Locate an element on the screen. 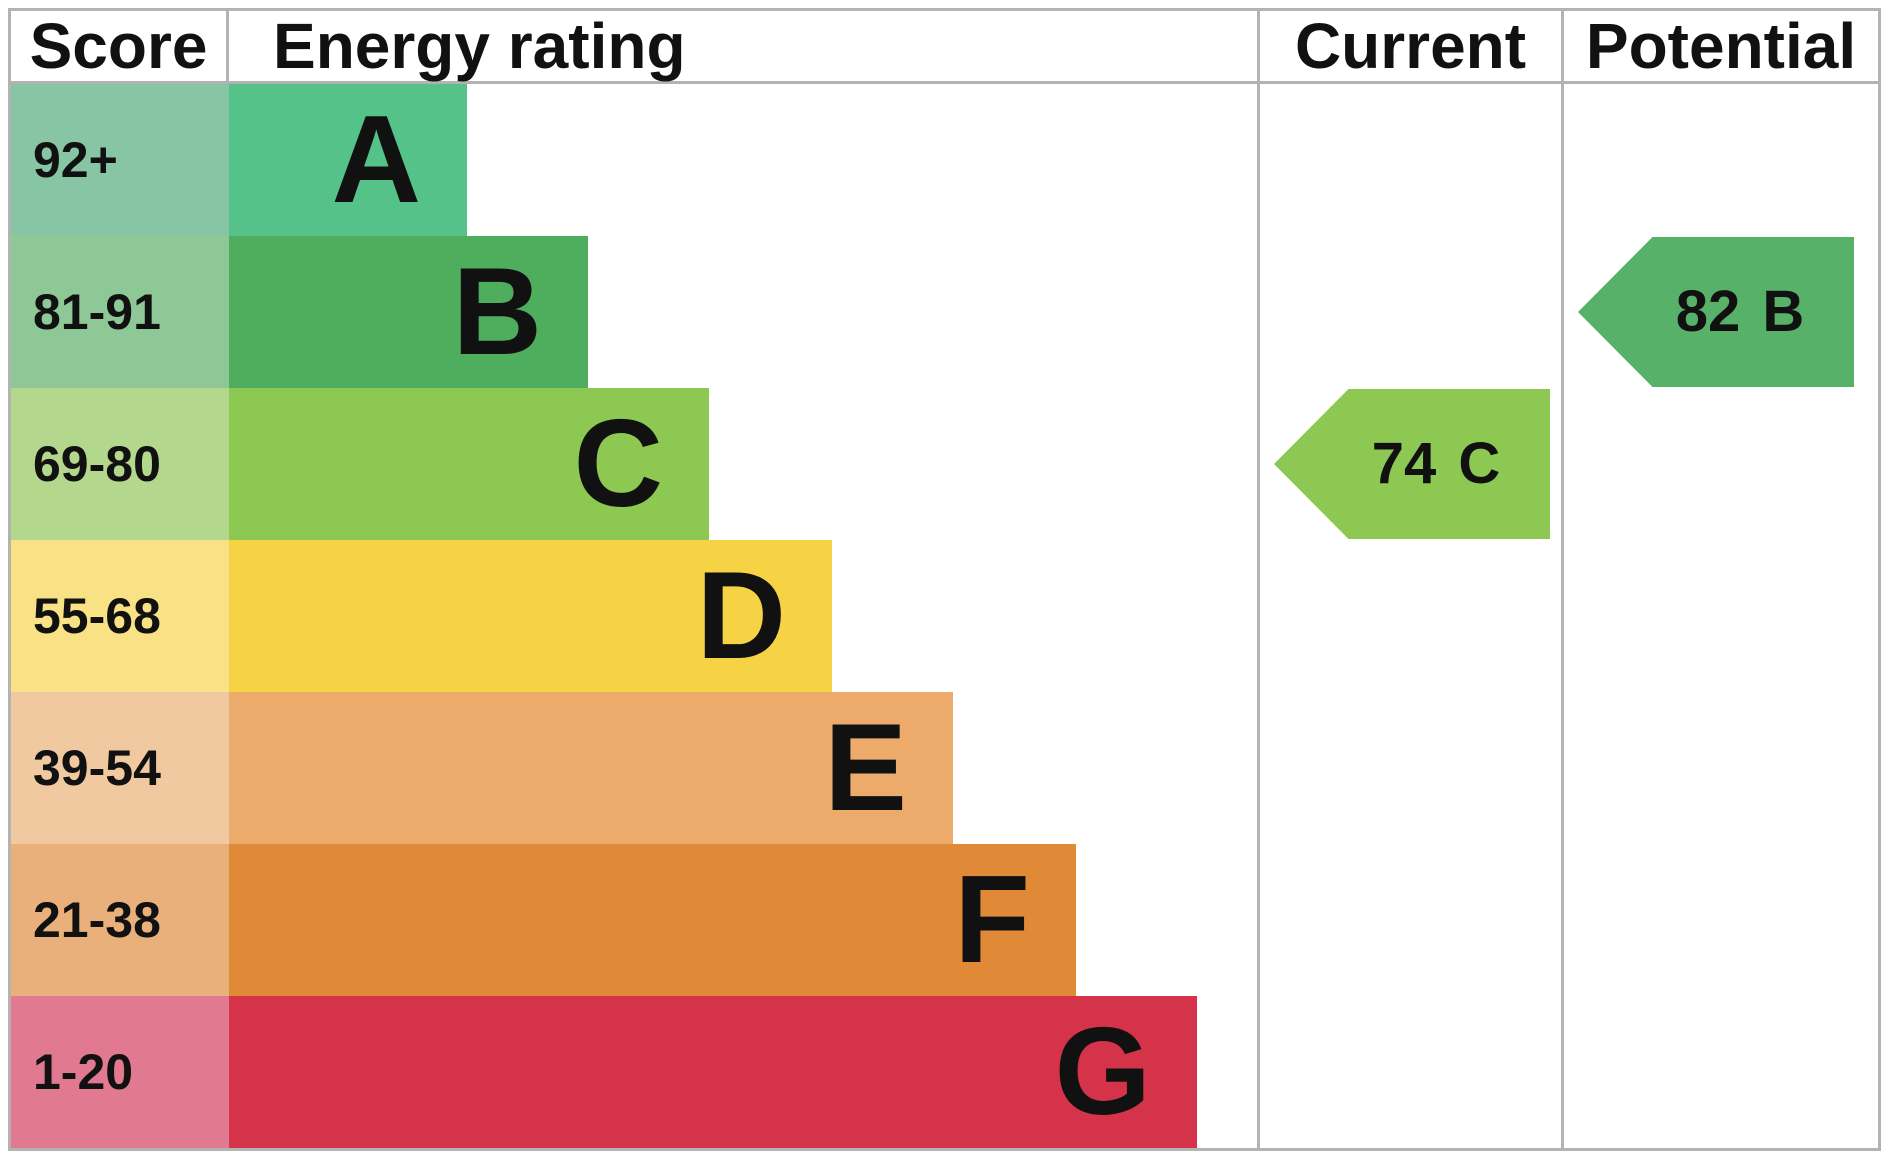 This screenshot has height=1160, width=1890. energy-rating-cell: E is located at coordinates (743, 768).